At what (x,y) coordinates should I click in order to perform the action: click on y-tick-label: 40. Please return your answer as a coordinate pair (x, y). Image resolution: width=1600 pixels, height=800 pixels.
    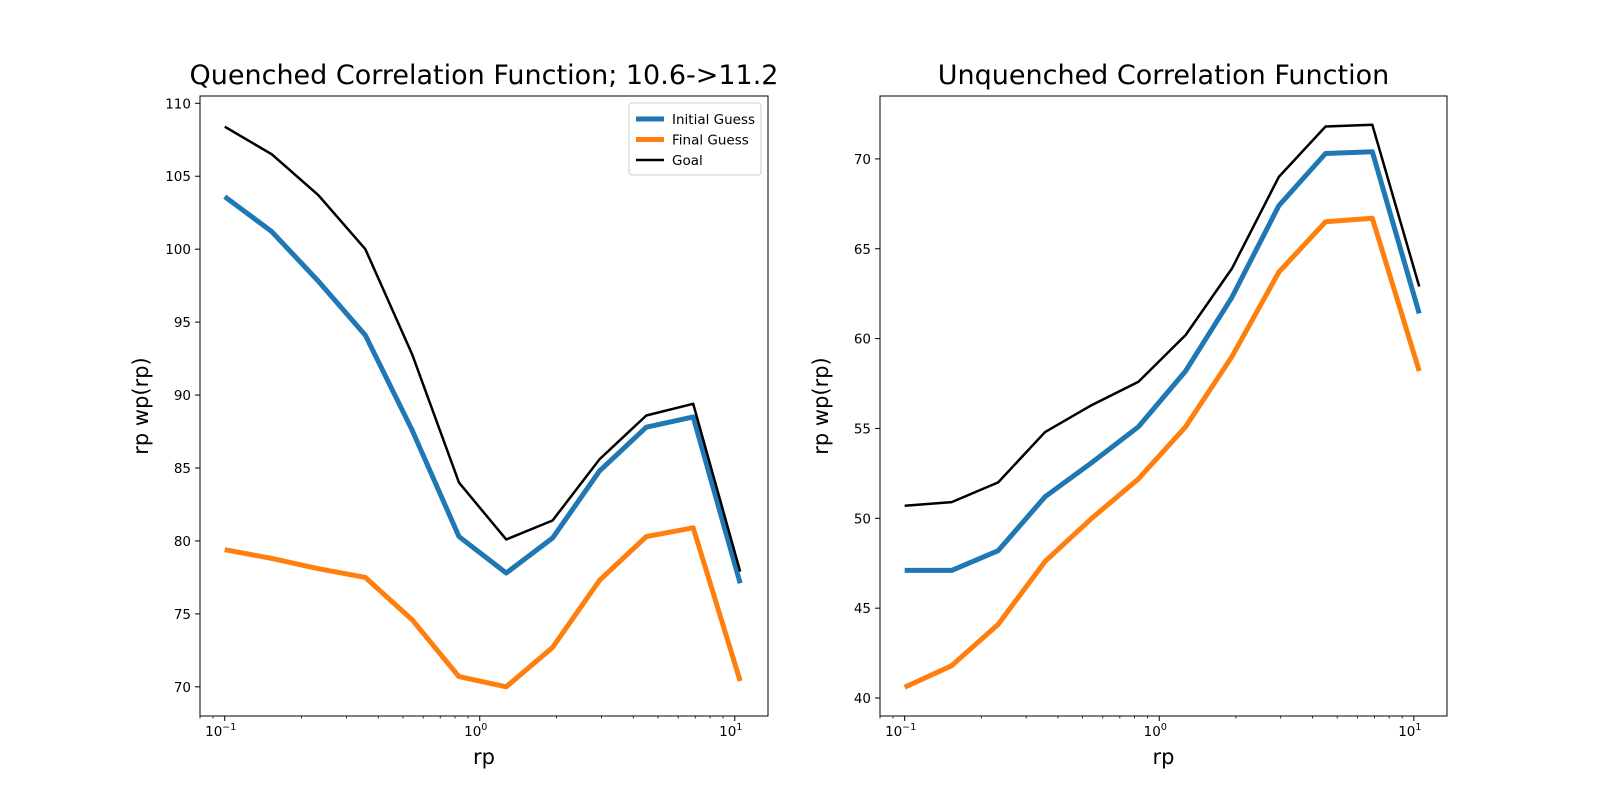
    Looking at the image, I should click on (862, 699).